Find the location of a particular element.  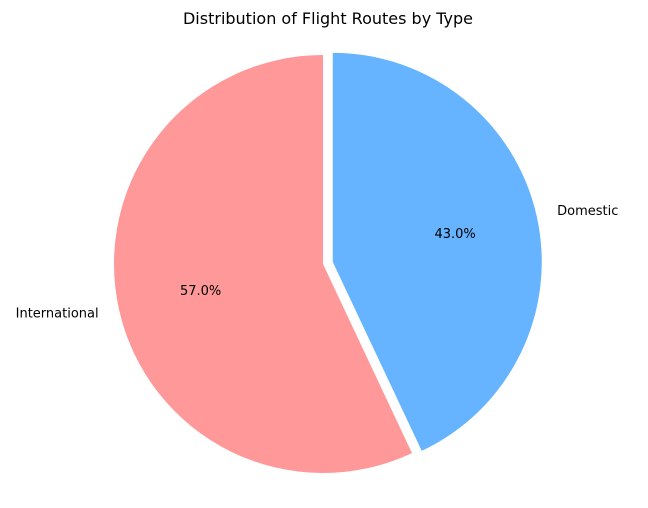

slice-label-domestic: Domestic is located at coordinates (587, 211).